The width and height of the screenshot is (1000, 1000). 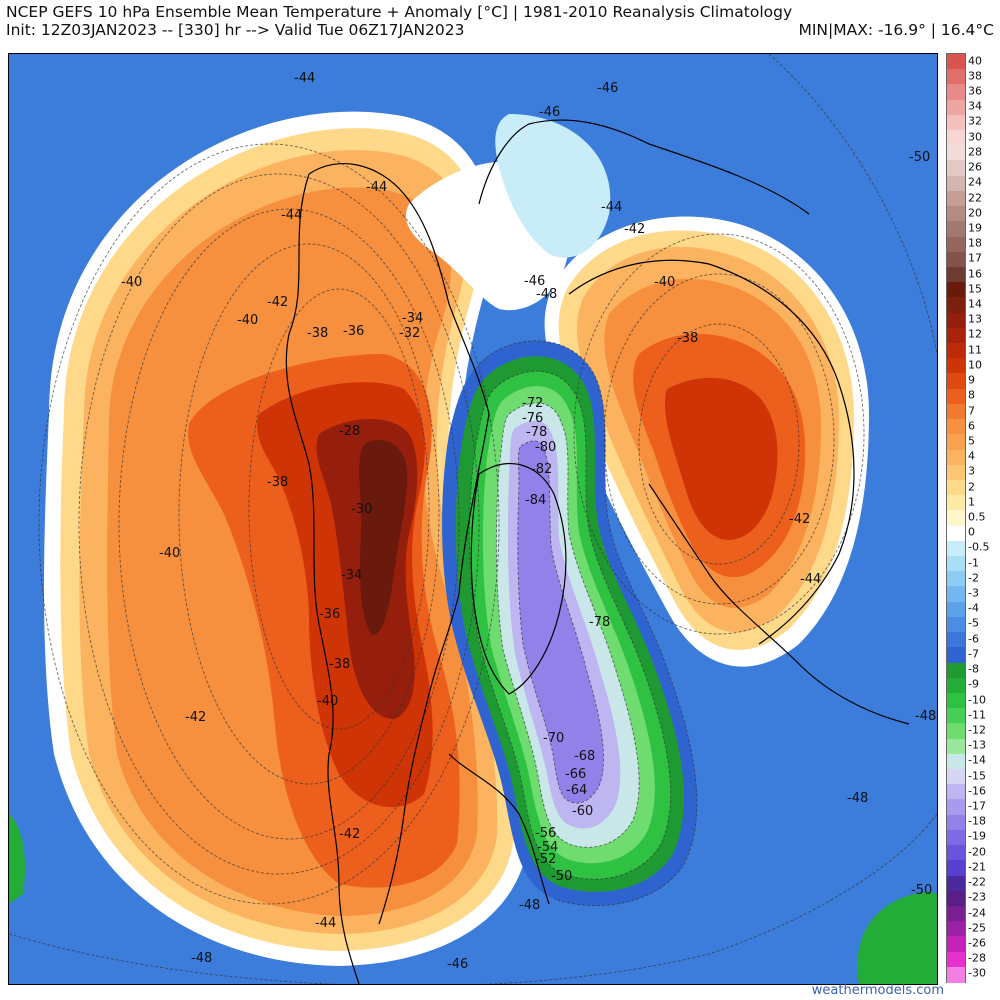 What do you see at coordinates (975, 121) in the screenshot?
I see `colorbar-tick-label: 32` at bounding box center [975, 121].